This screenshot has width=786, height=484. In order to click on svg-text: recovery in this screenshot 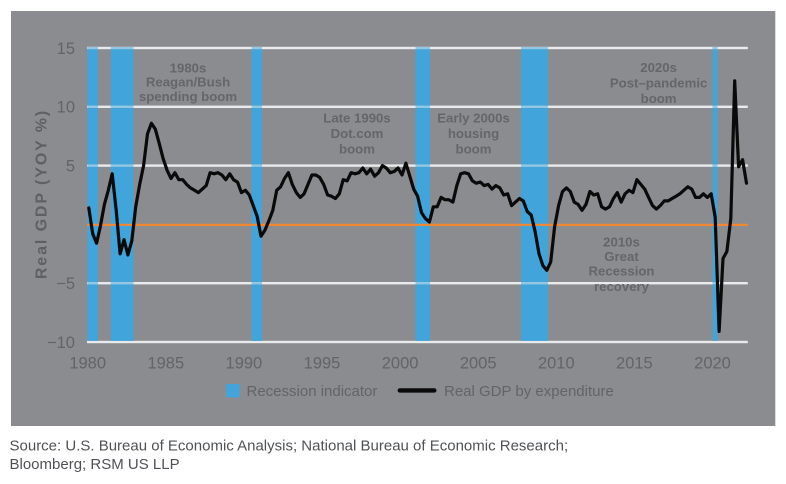, I will do `click(622, 286)`.